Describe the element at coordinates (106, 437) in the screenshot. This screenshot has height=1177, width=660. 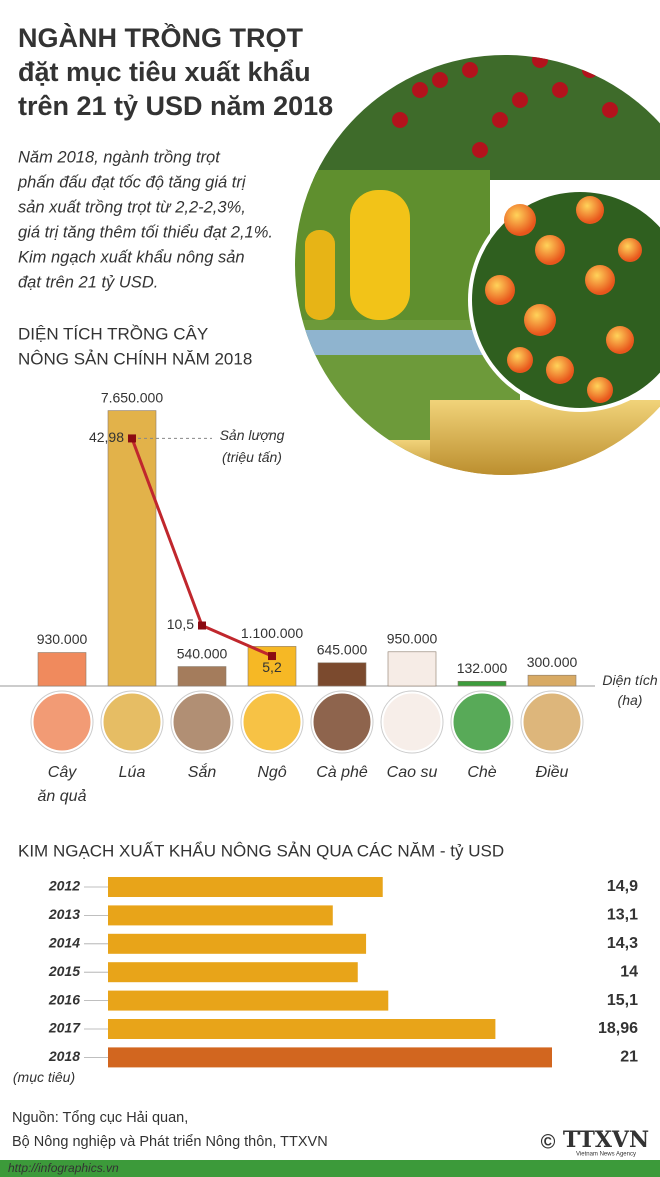
I see `line-value-label: 42,98` at that location.